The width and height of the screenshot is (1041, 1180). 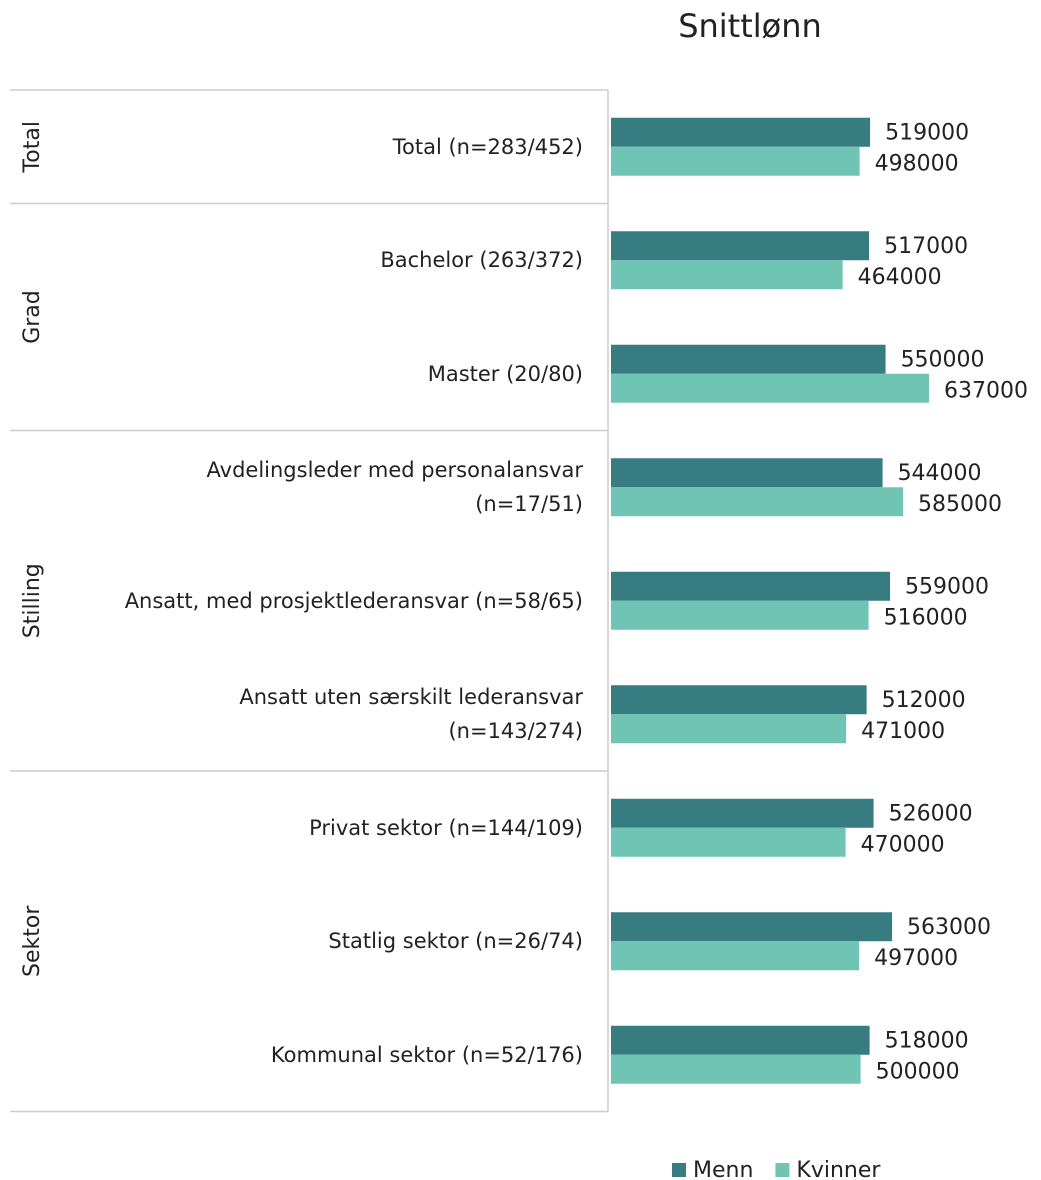 I want to click on value-label: 544000, so click(x=940, y=473).